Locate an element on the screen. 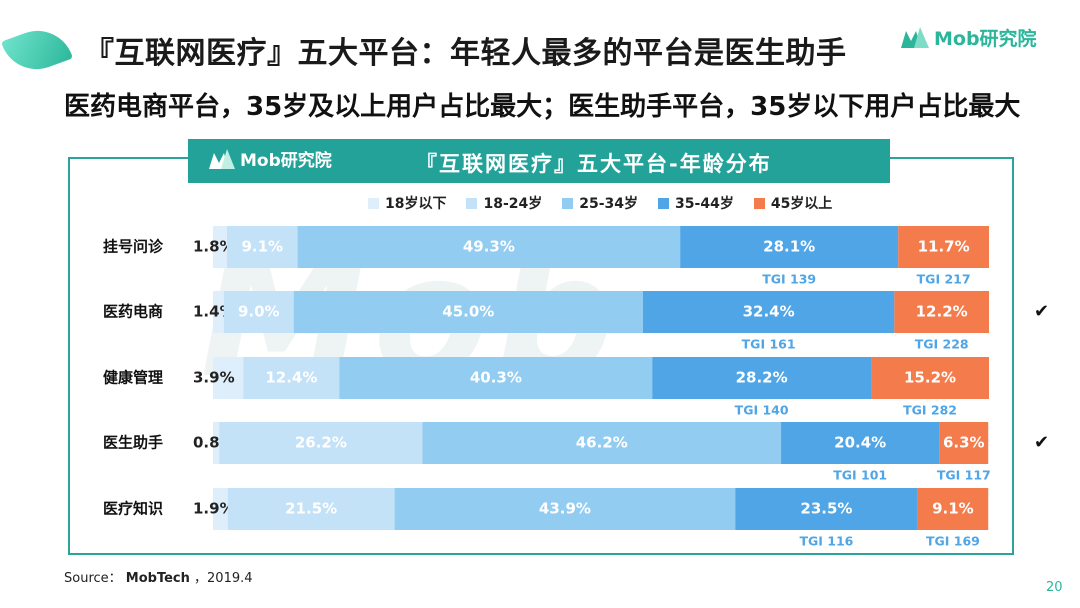  data-label: 43.9% is located at coordinates (565, 509).